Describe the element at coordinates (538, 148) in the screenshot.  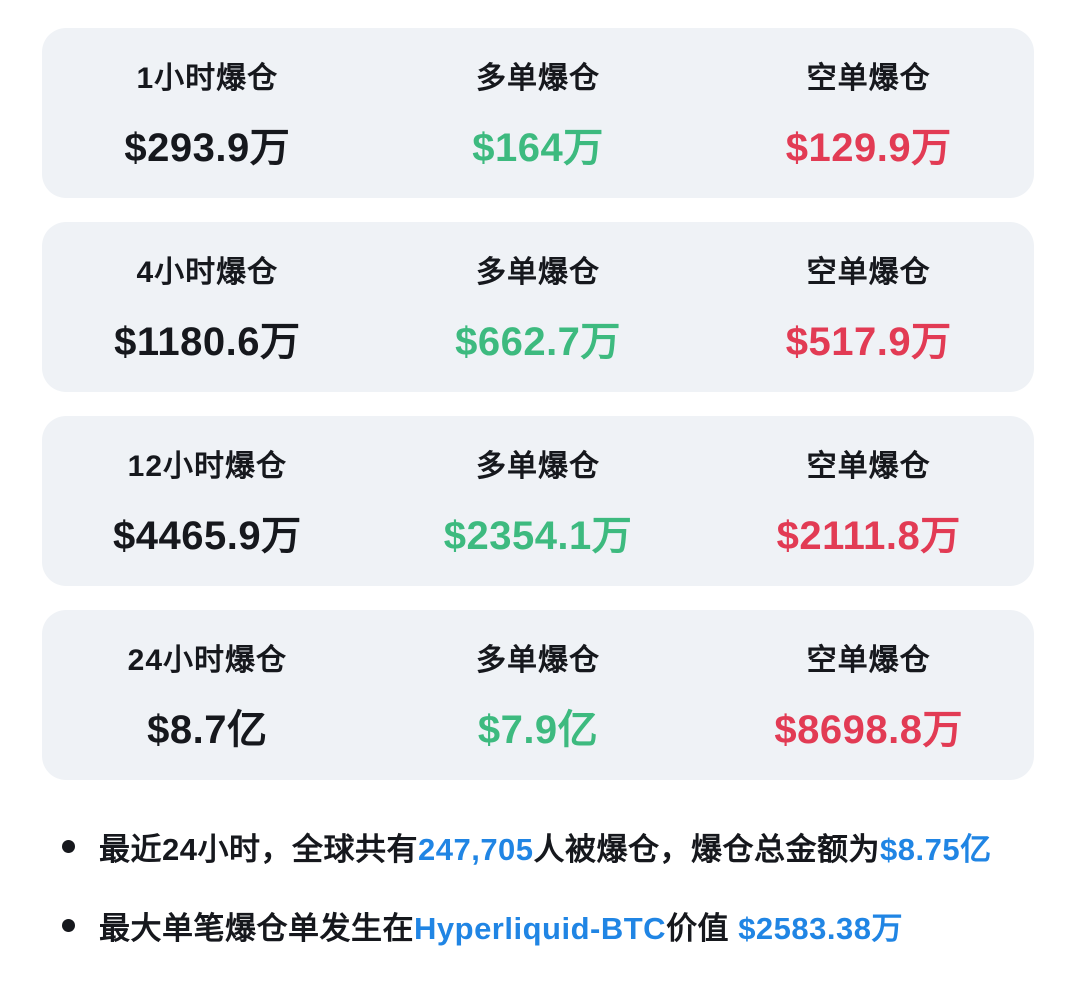
I see `long-liquidation-value: $164万` at that location.